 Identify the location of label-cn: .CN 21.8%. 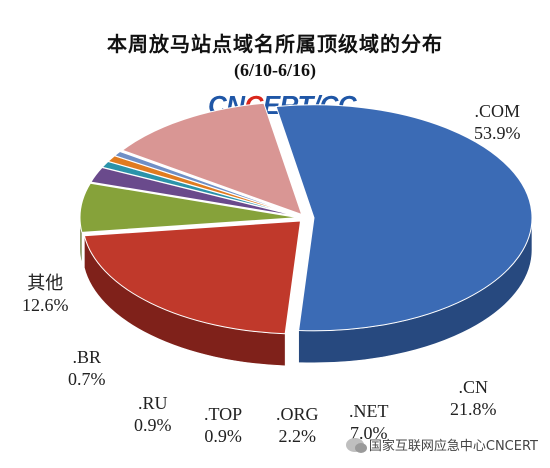
(473, 398).